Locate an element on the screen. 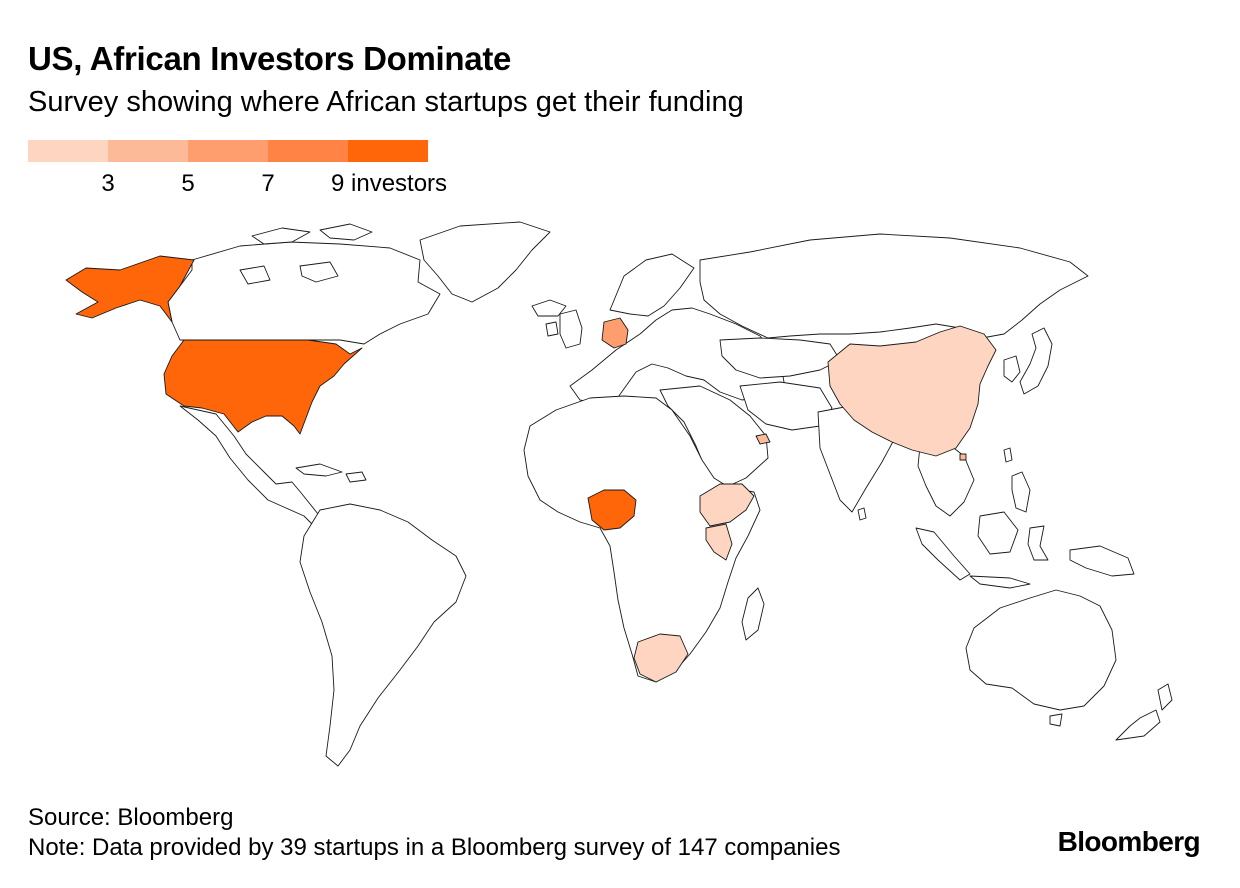  iceland-shape is located at coordinates (549, 308).